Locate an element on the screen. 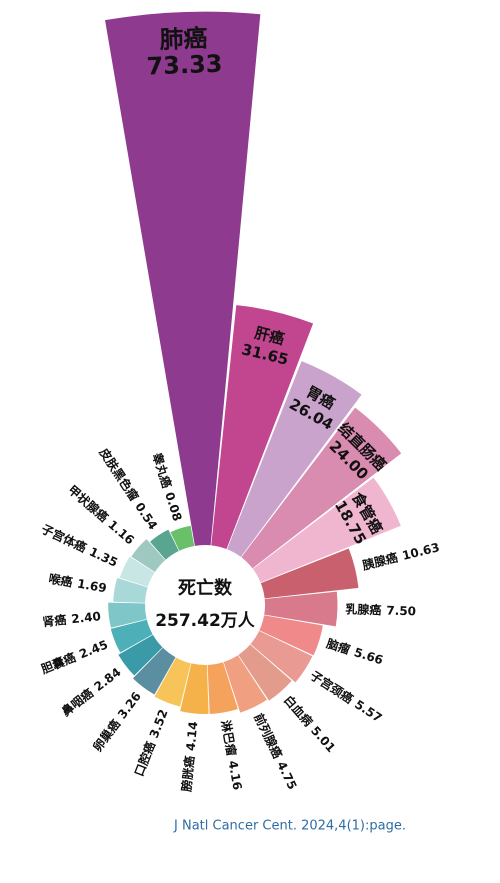  category-name: 膀胱癌 is located at coordinates (187, 774).